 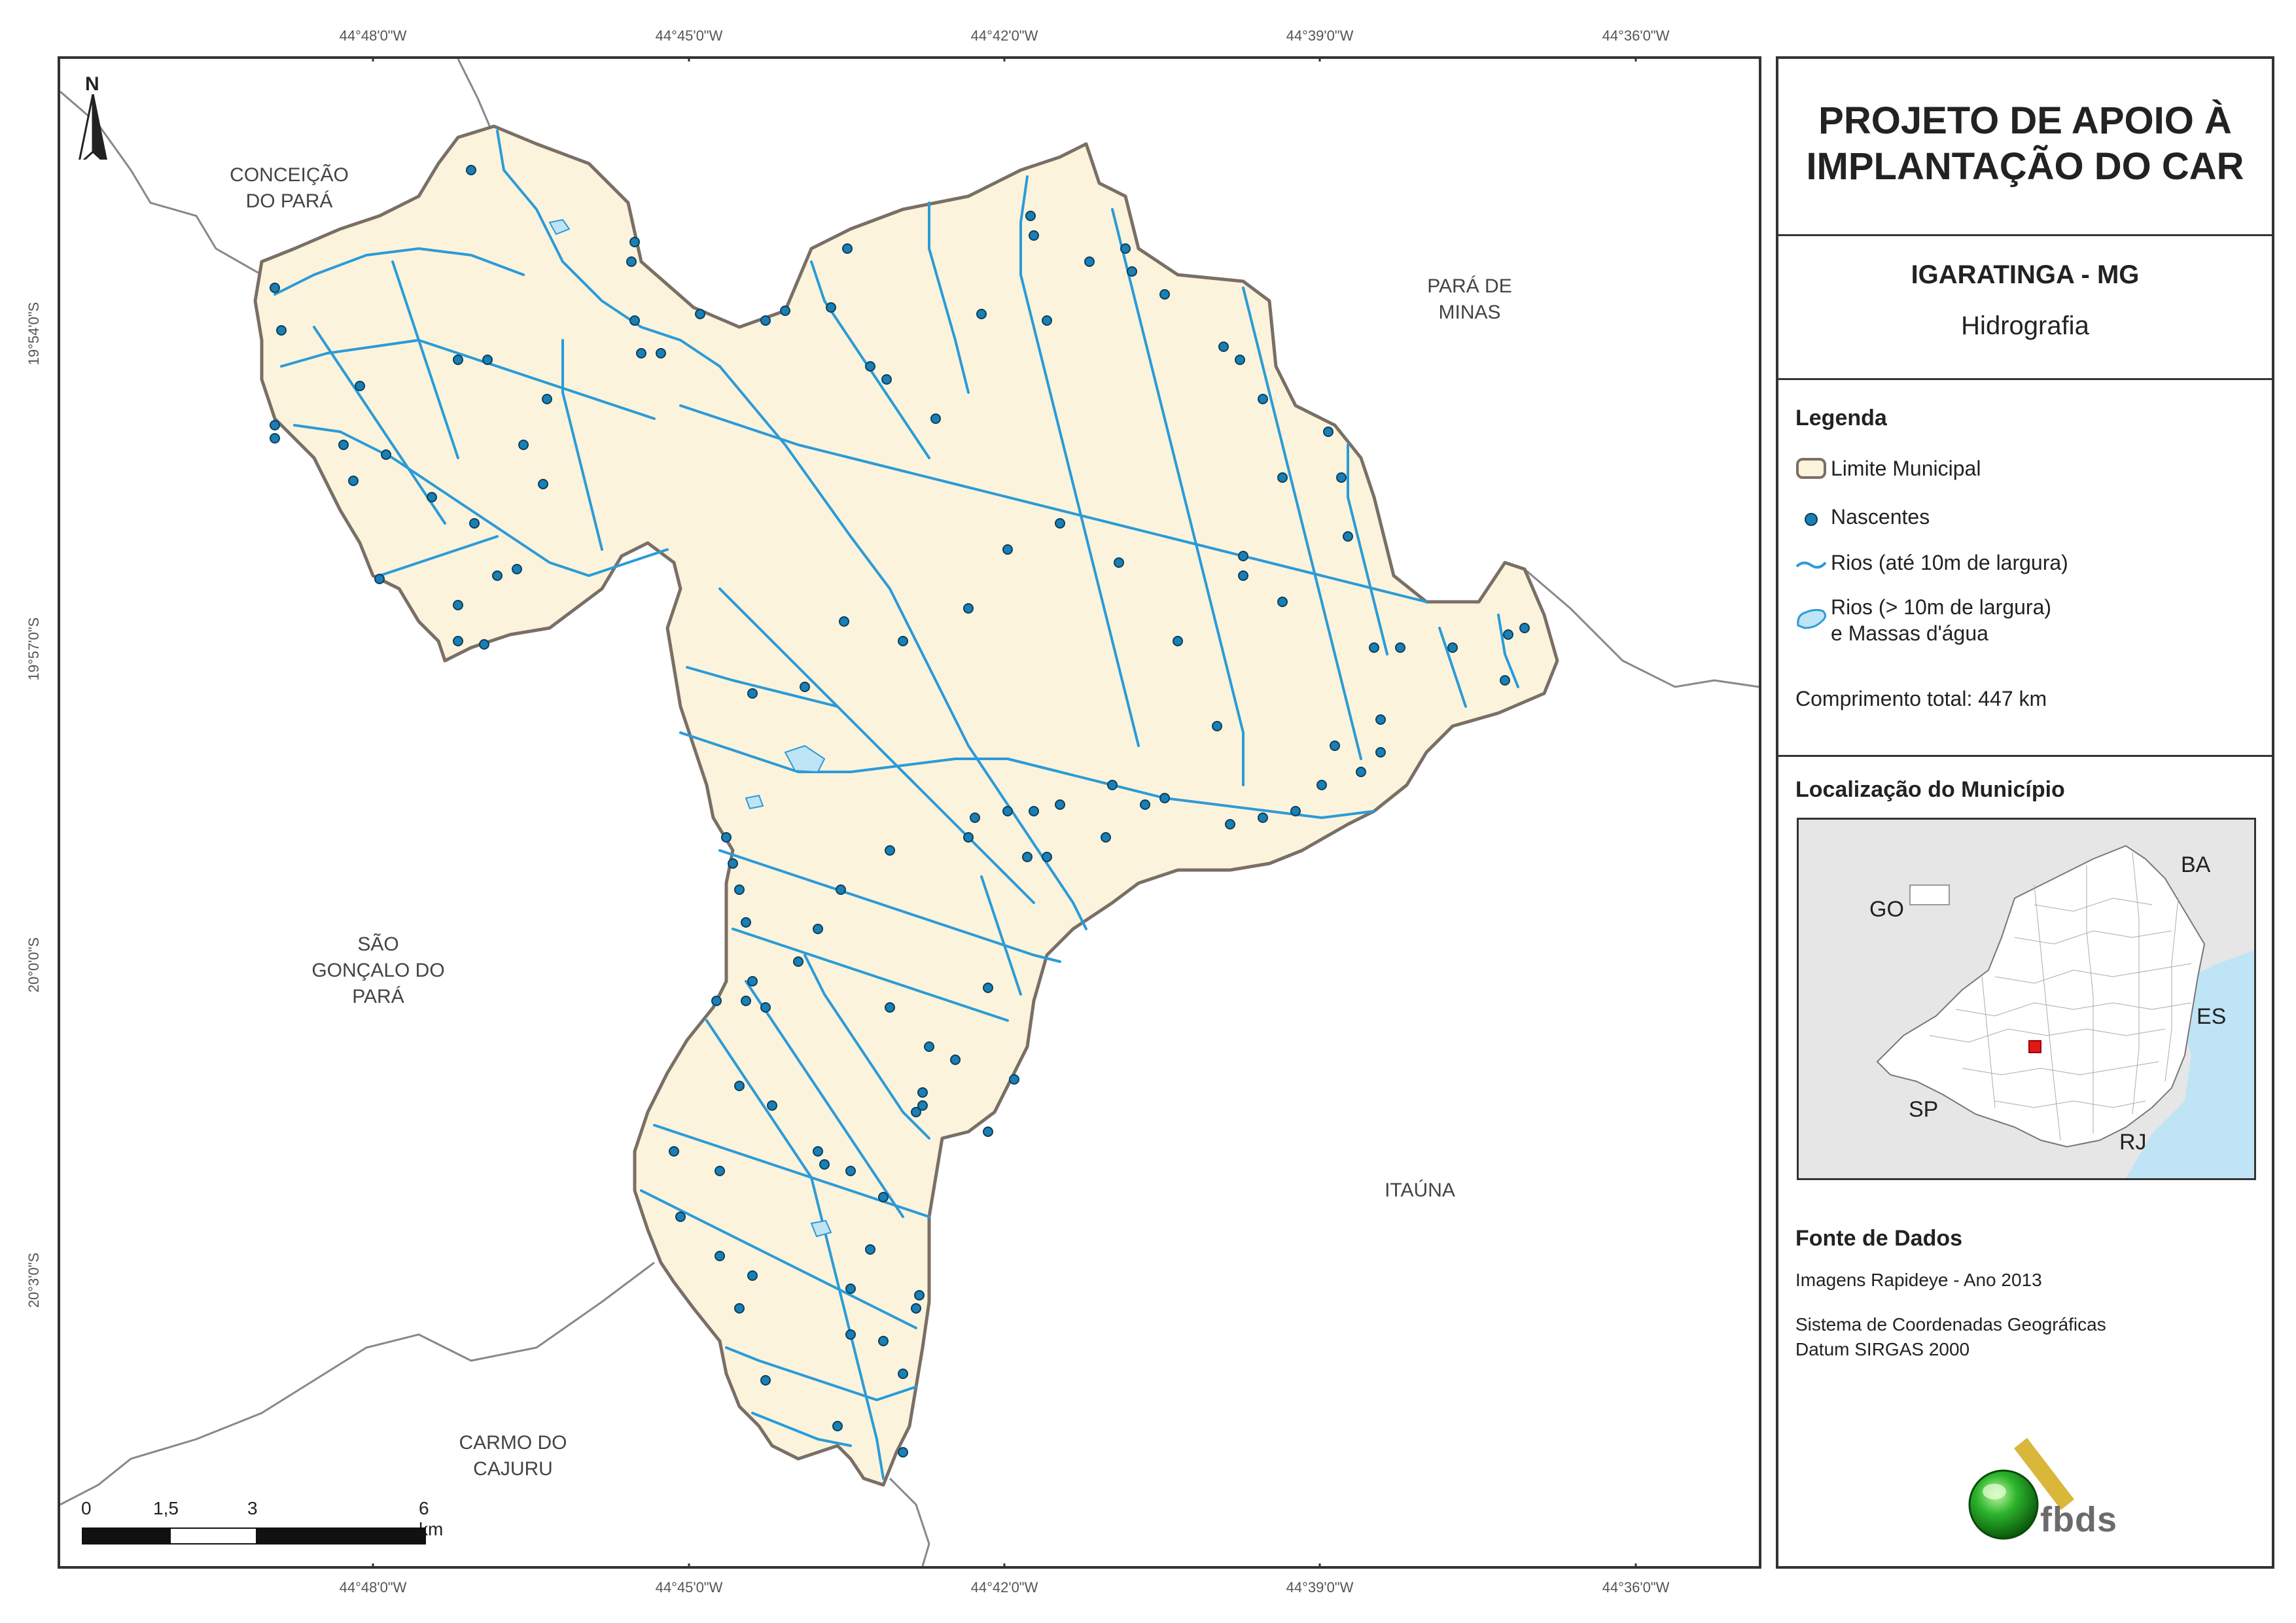 I want to click on coord-top-3: 44°42'0"W, so click(x=1004, y=35).